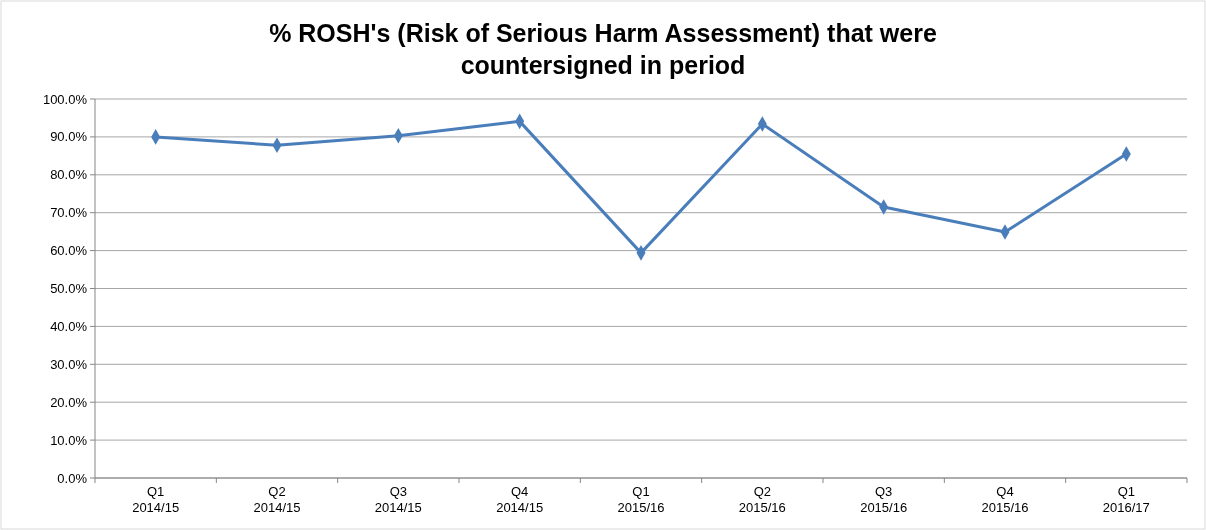 The width and height of the screenshot is (1206, 530). I want to click on x-tick-label: Q4 2015/16, so click(1005, 499).